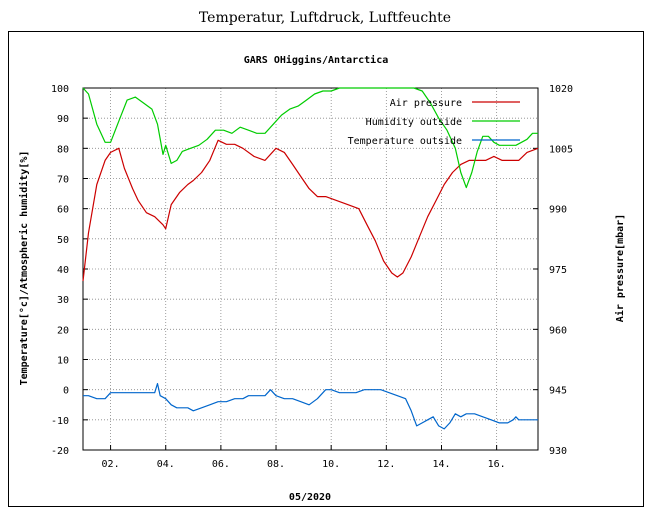  I want to click on y2-axis-label: Air pressure[mbar], so click(620, 268).